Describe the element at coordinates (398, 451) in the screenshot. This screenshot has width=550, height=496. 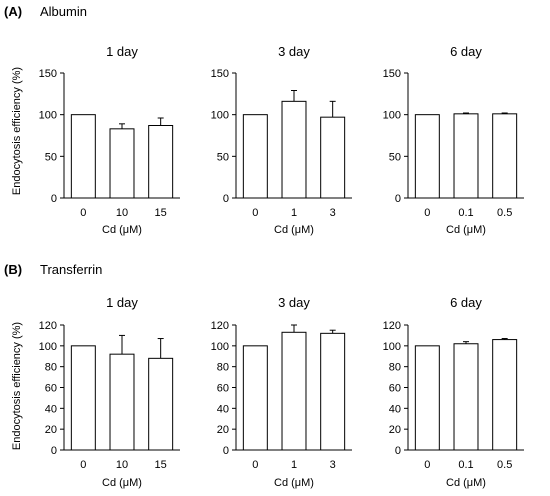
I see `panel-b-chart-3-y-tick-label: 0` at that location.